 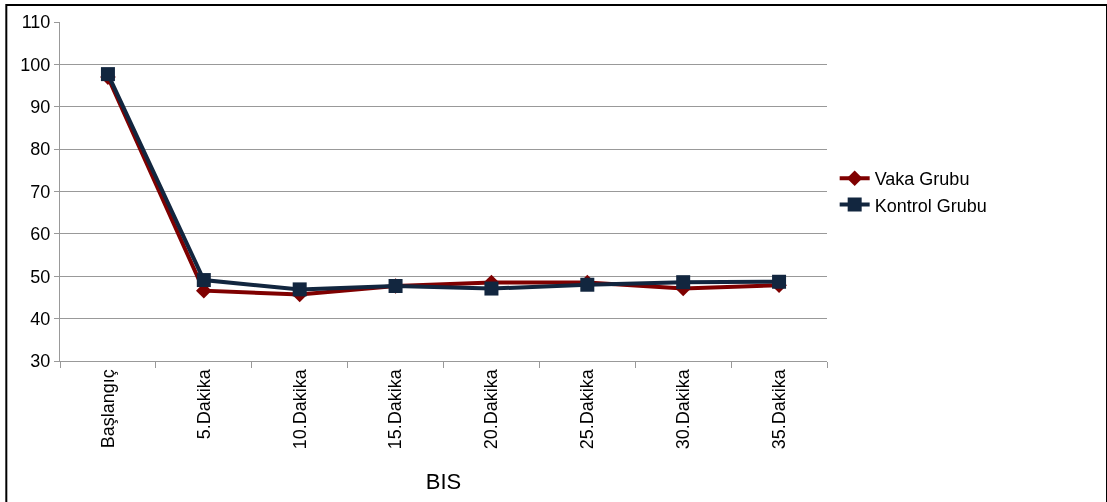 I want to click on y-tick-label: 30, so click(x=40, y=361).